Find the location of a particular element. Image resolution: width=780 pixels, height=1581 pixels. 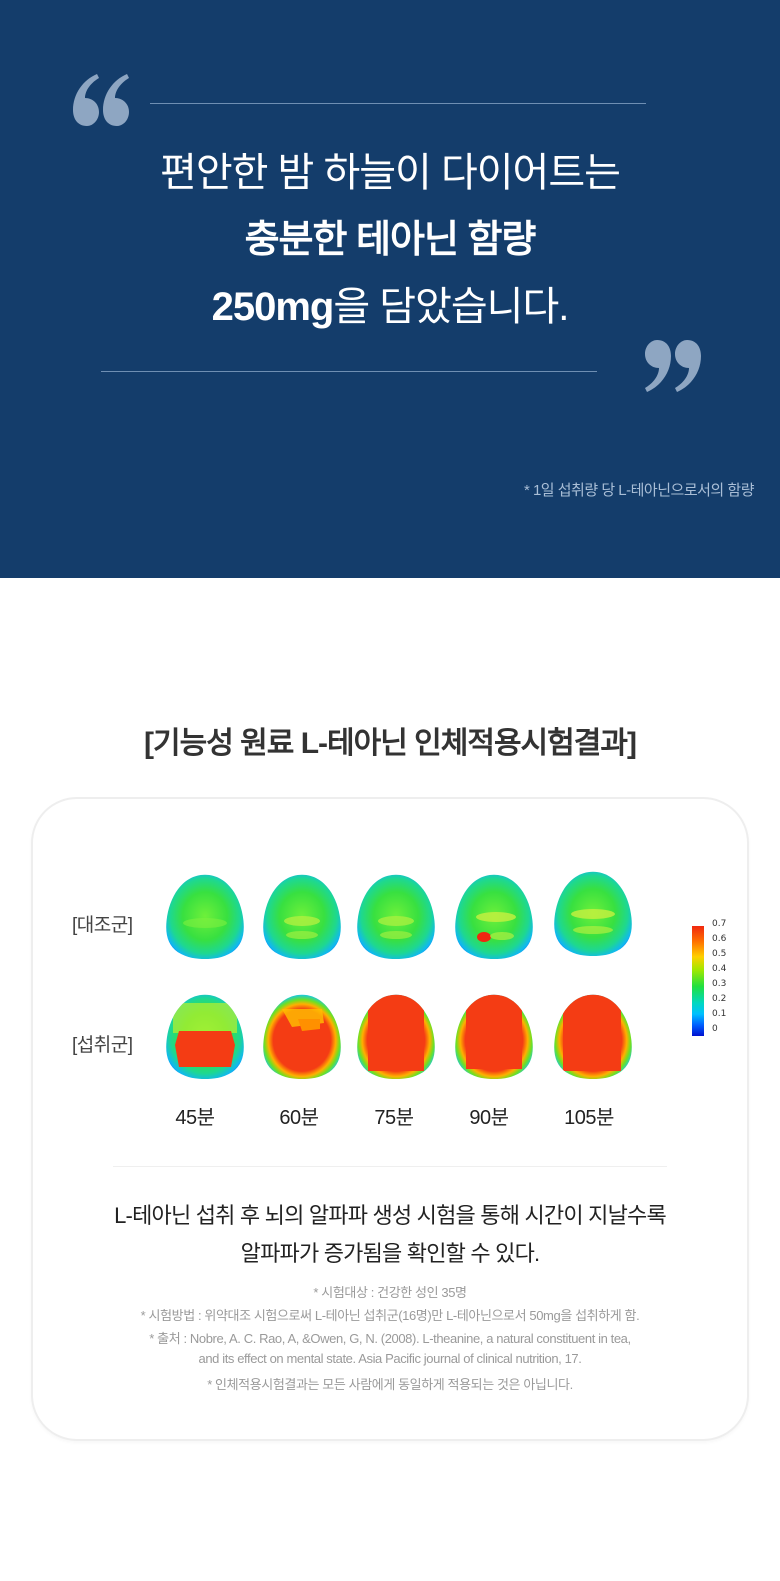

section-title: [기능성 원료 L-테아닌 인체적용시험결과] is located at coordinates (390, 743).